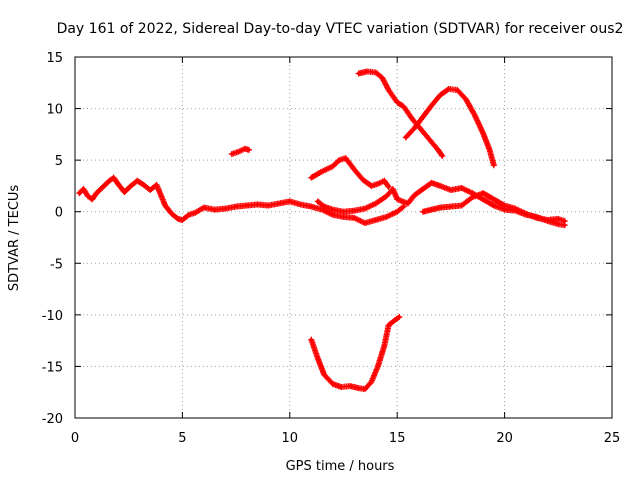 The width and height of the screenshot is (640, 480). I want to click on x-tick-label: 15, so click(397, 438).